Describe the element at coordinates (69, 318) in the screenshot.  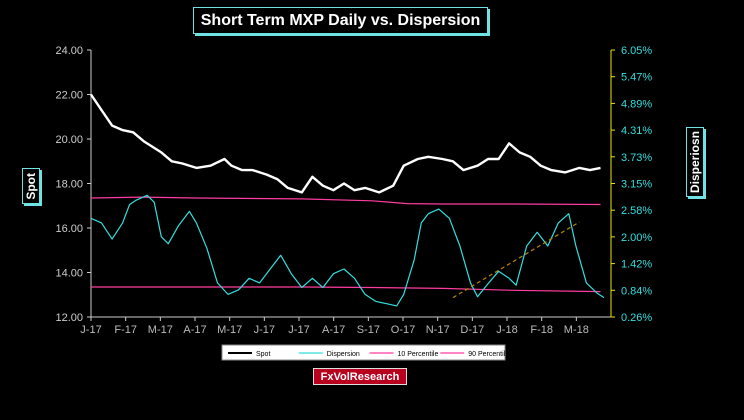
I see `left-tick-label: 12.00` at that location.